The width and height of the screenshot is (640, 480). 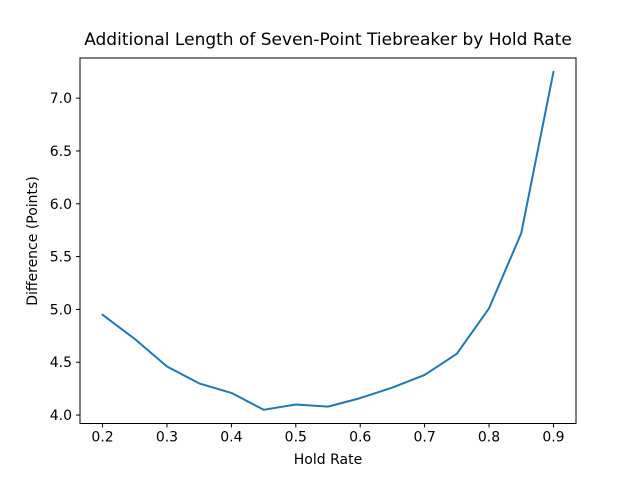 I want to click on x-tick-label: 0.3, so click(x=167, y=438).